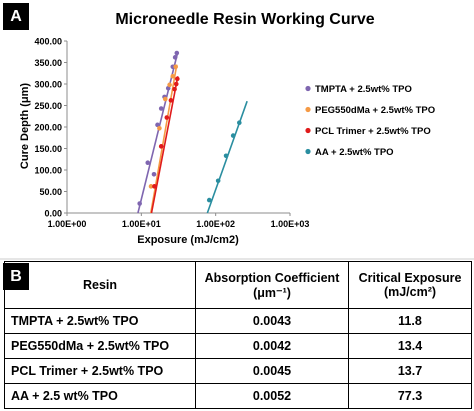  Describe the element at coordinates (237, 259) in the screenshot. I see `panel-divider` at that location.